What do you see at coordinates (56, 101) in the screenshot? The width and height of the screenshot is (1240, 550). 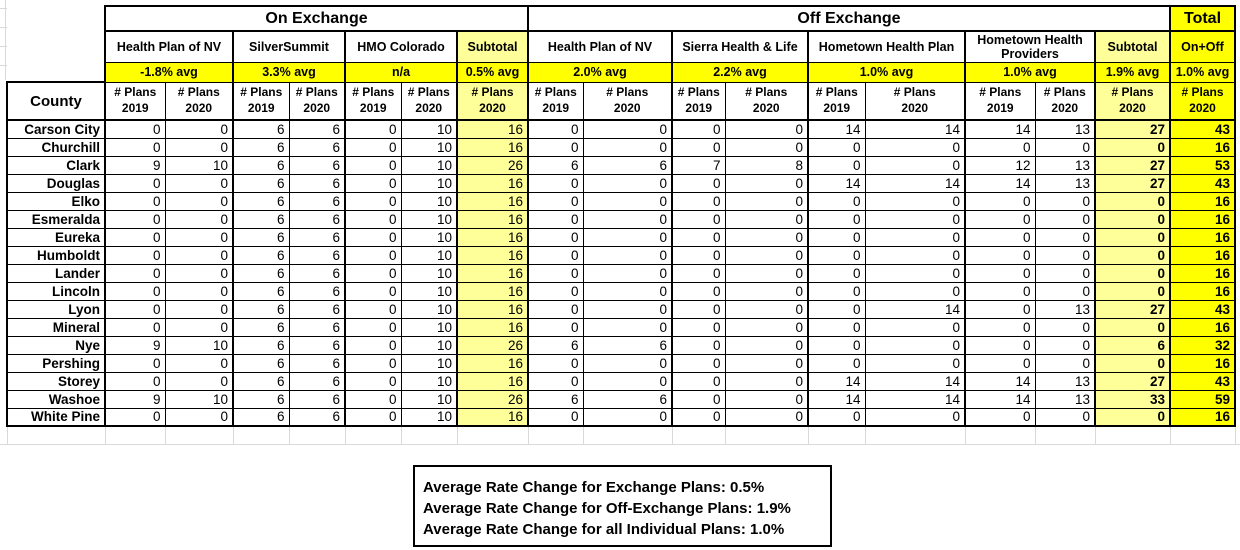 I see `county-header: County` at bounding box center [56, 101].